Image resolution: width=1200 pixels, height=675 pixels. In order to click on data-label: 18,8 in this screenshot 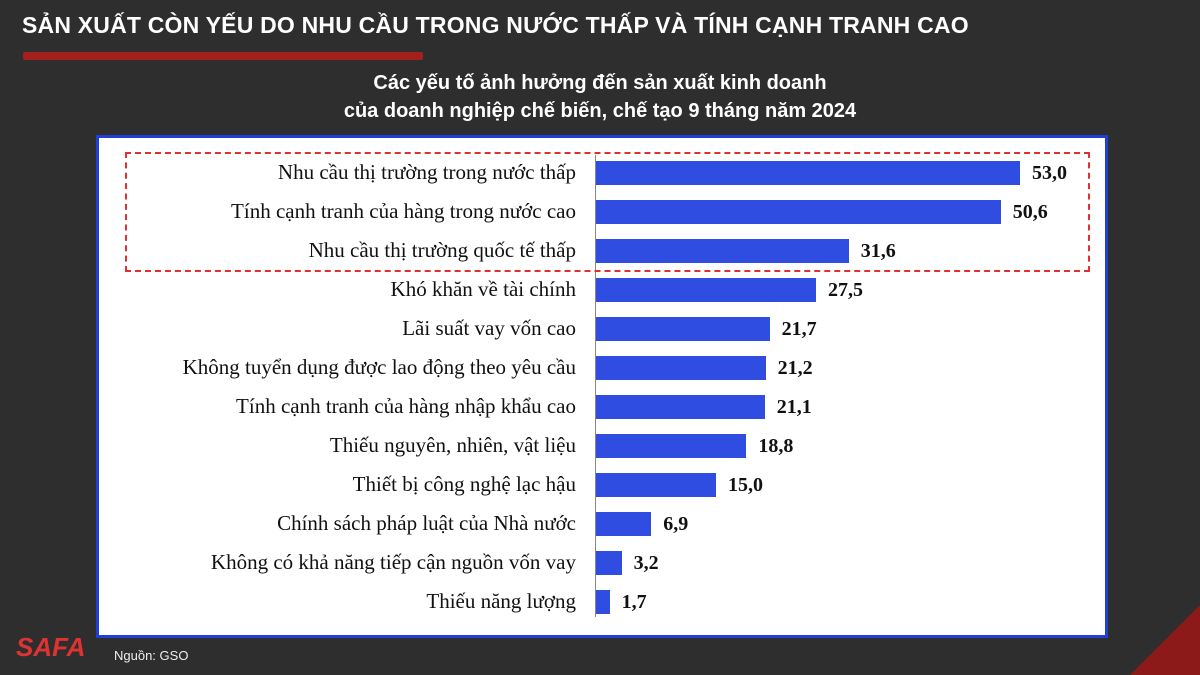, I will do `click(776, 446)`.